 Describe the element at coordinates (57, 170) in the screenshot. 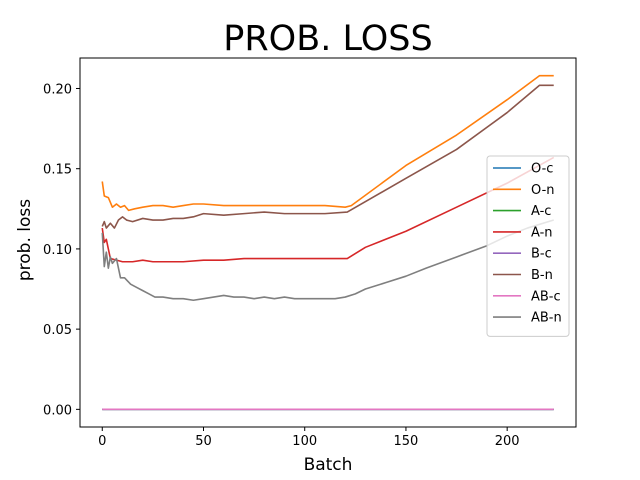

I see `y-tick-label: 0.15` at that location.